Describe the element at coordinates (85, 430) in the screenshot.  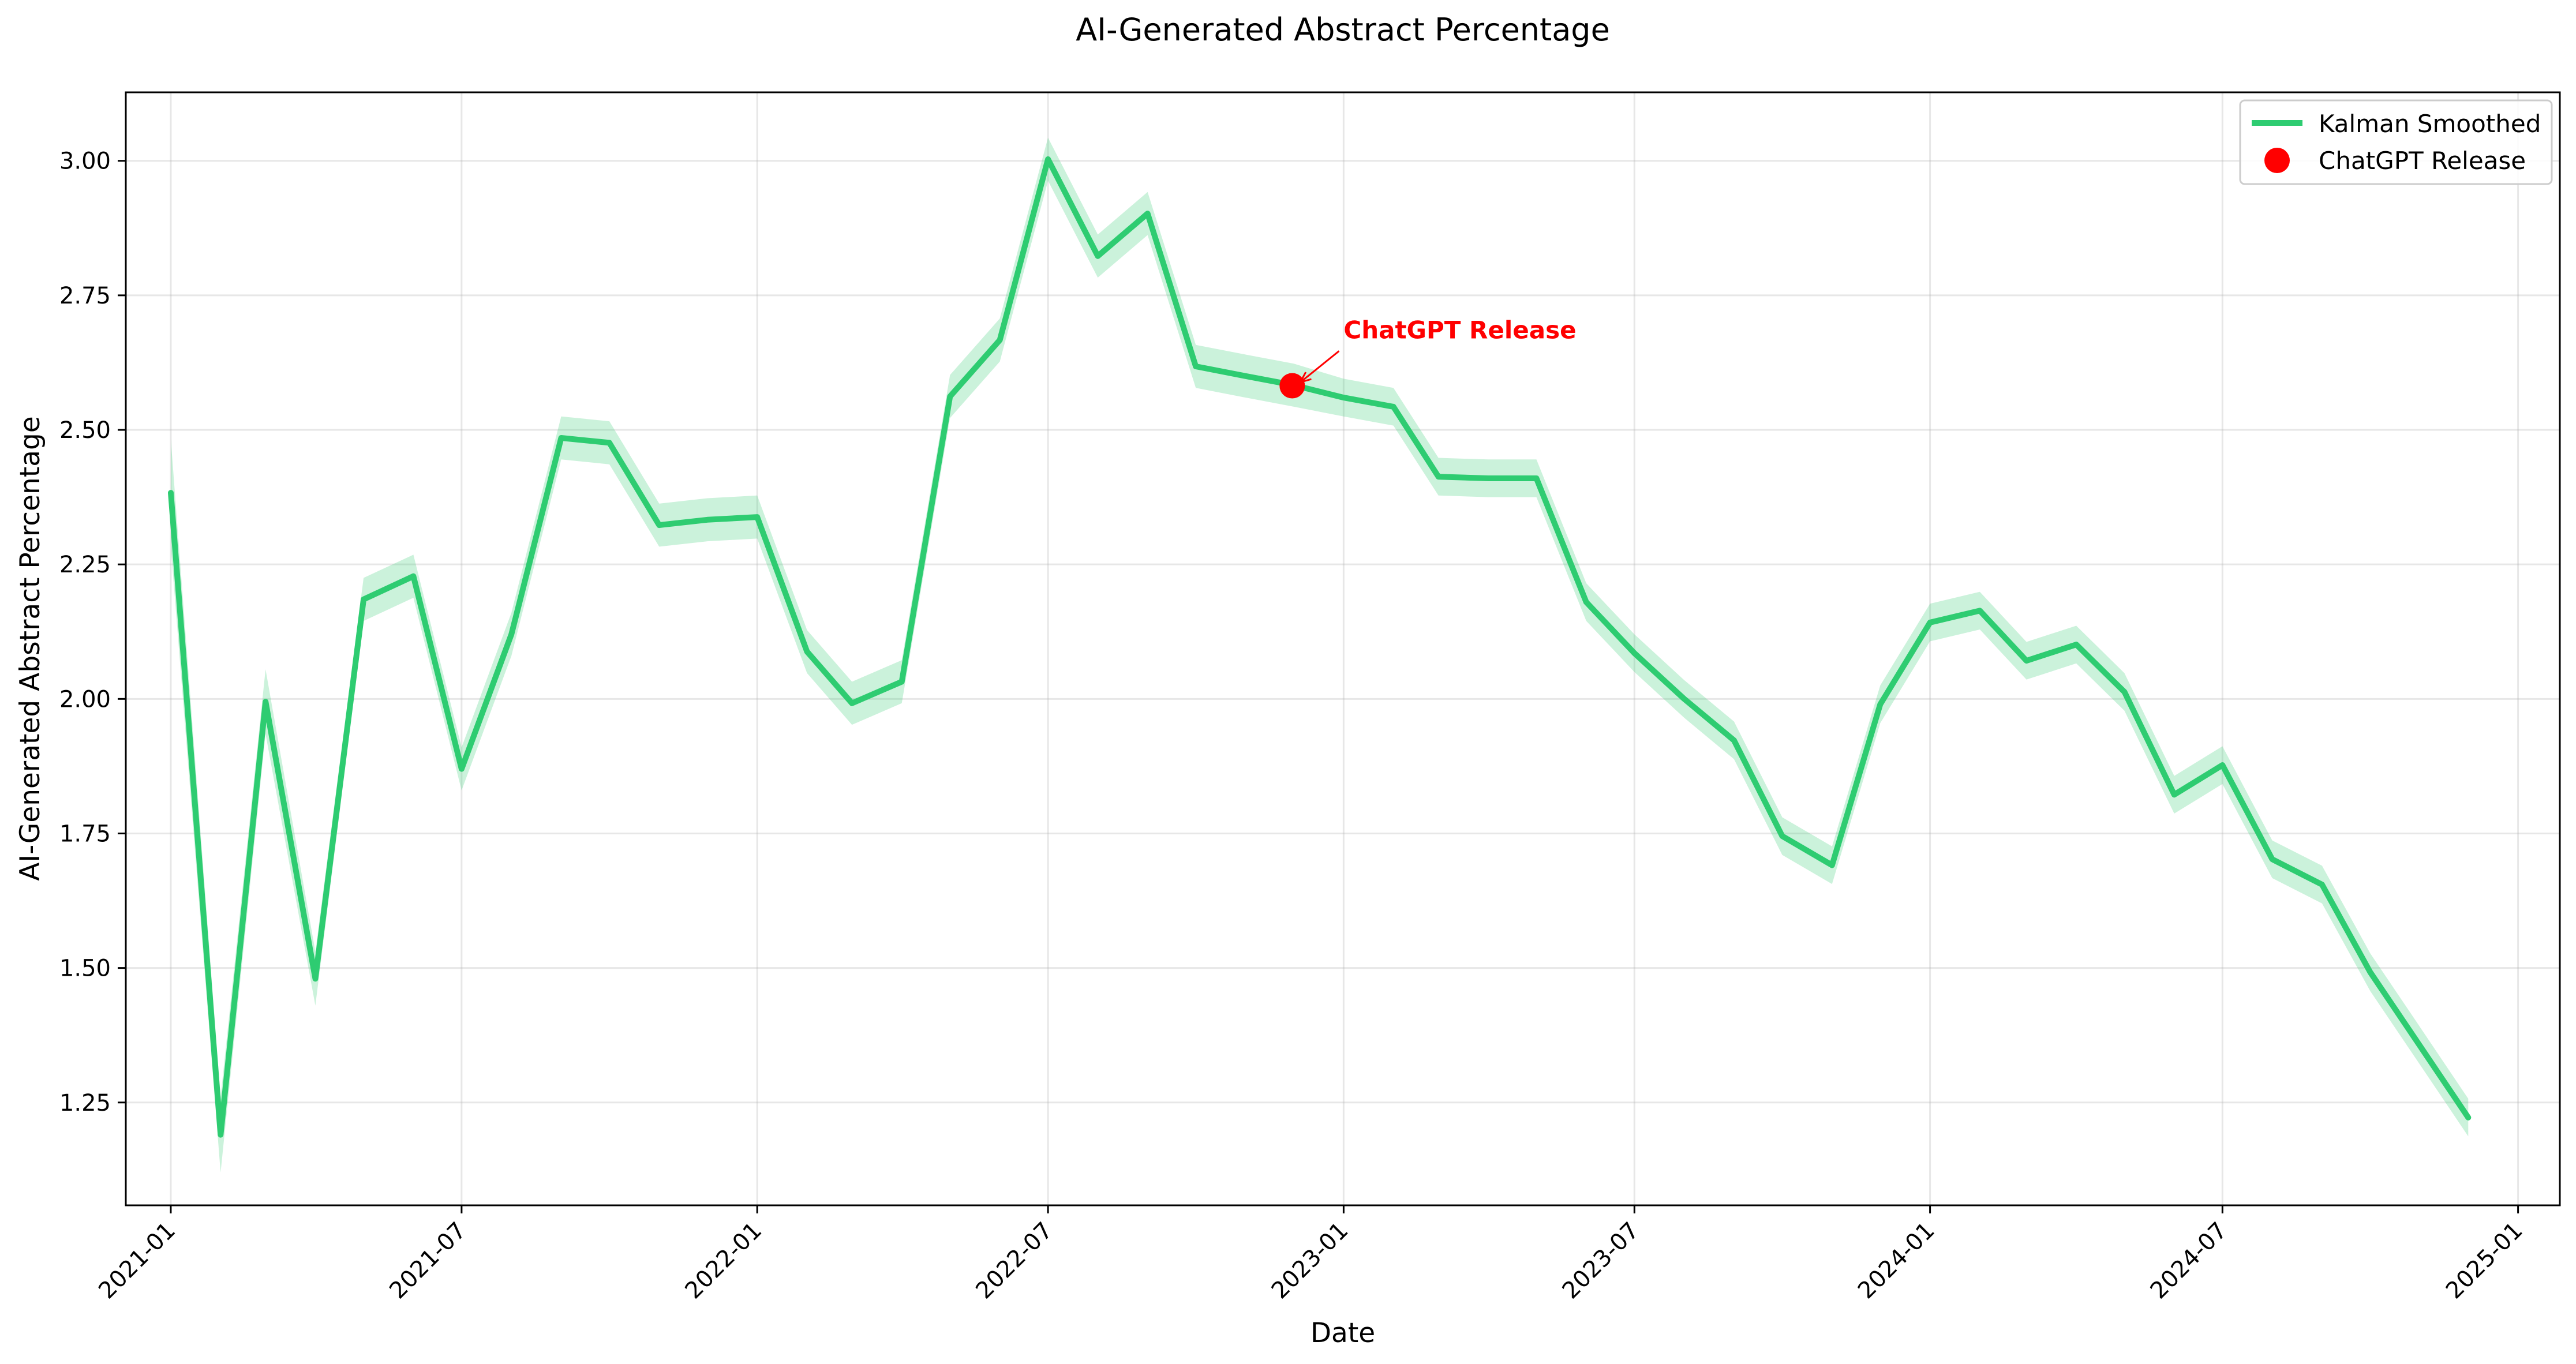
I see `y-tick-label: 2.50` at that location.